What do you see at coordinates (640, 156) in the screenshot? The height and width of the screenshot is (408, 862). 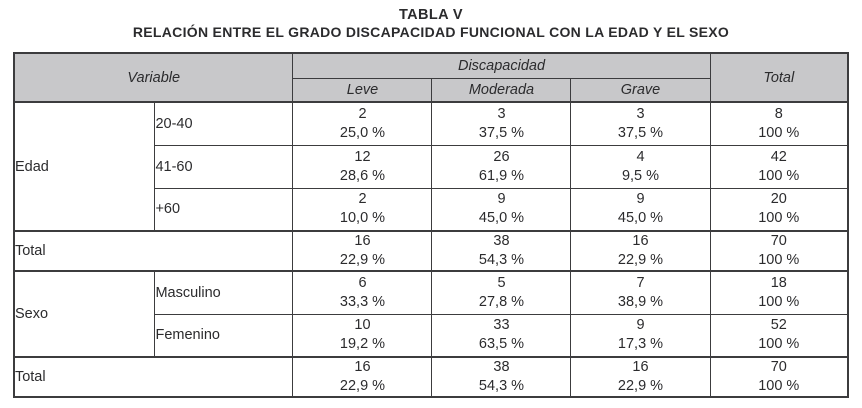 I see `count-value: 4` at bounding box center [640, 156].